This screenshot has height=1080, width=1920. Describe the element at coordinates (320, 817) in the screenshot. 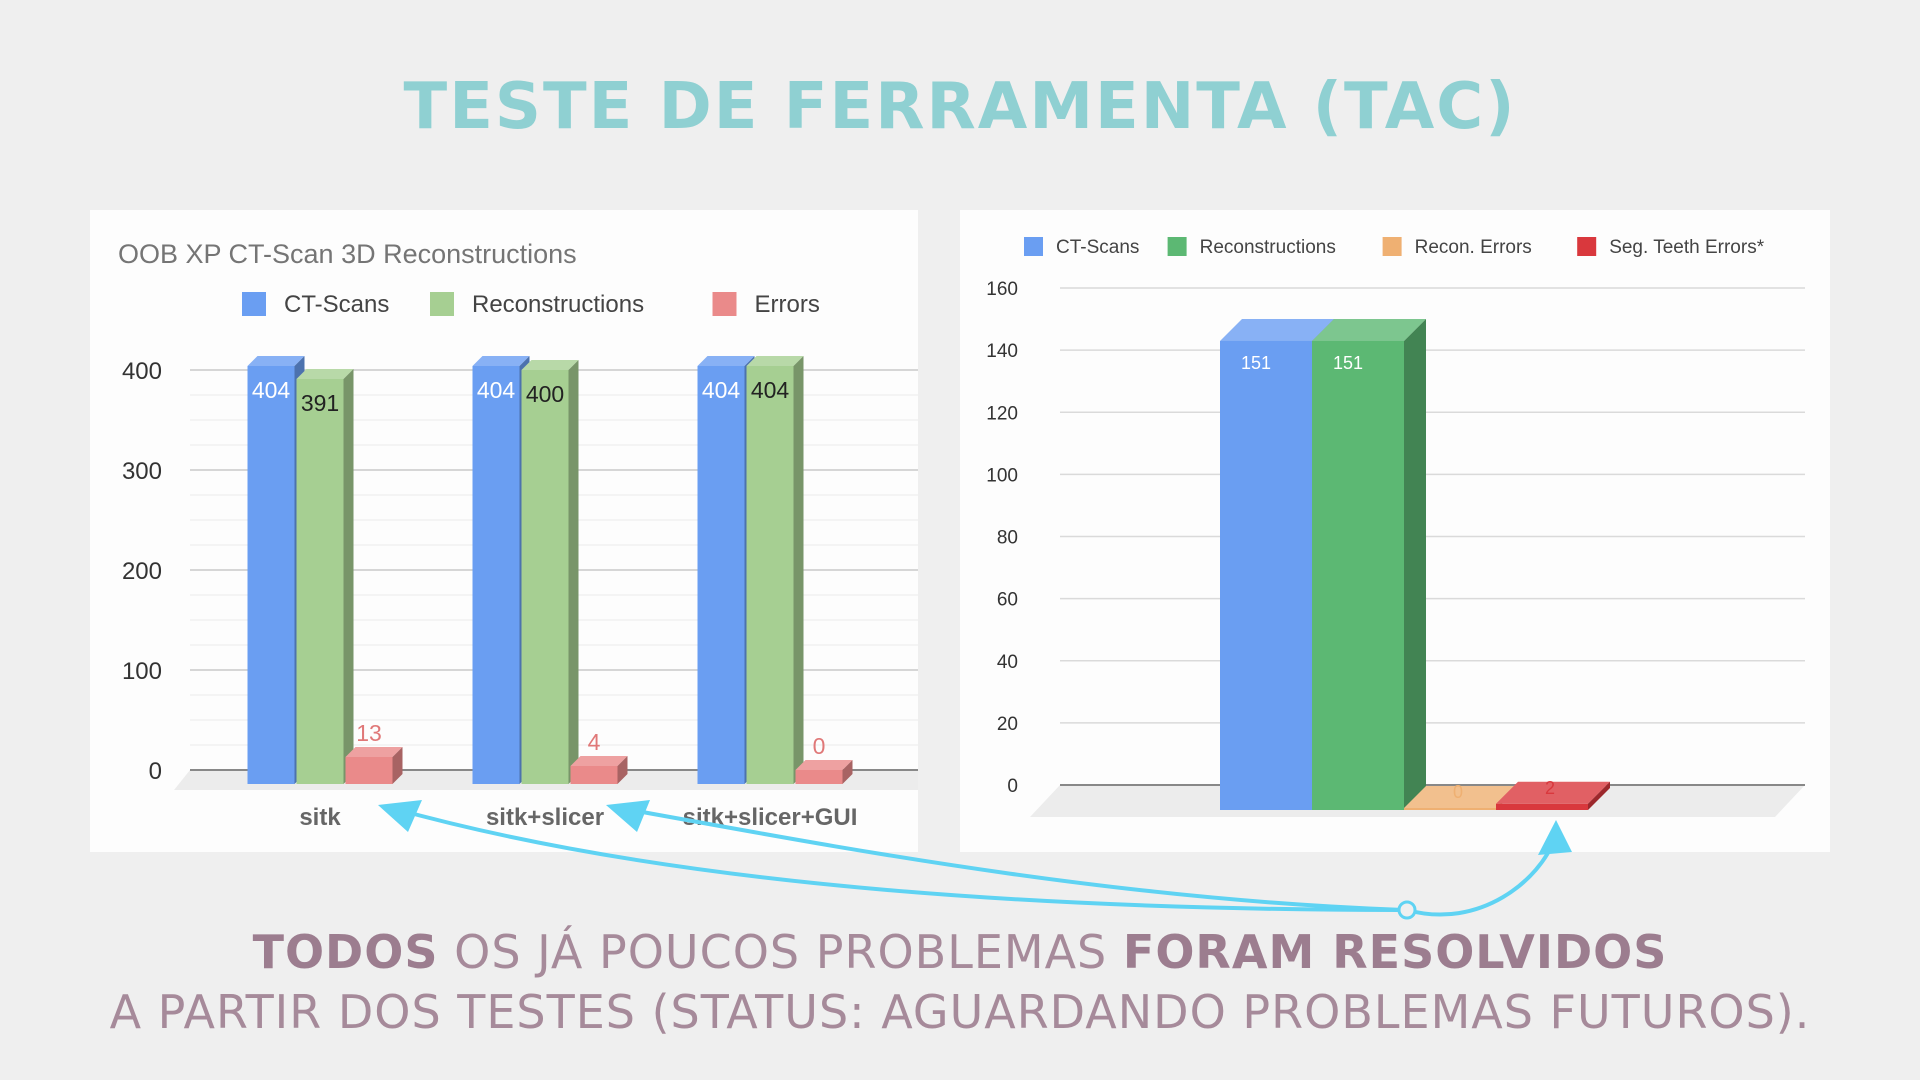

I see `category-label-0: sitk` at that location.